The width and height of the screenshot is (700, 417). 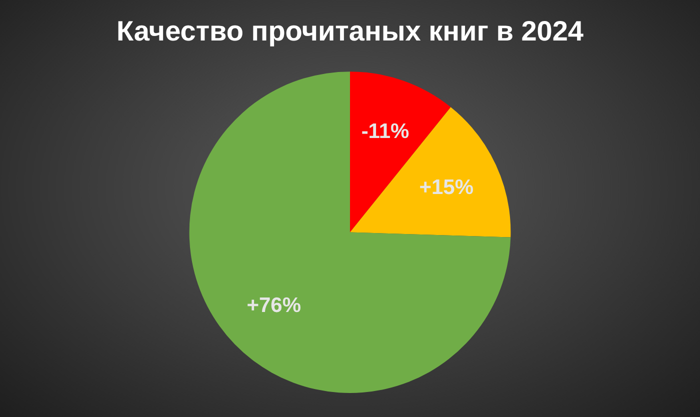 I want to click on slice-label: +76%, so click(x=274, y=305).